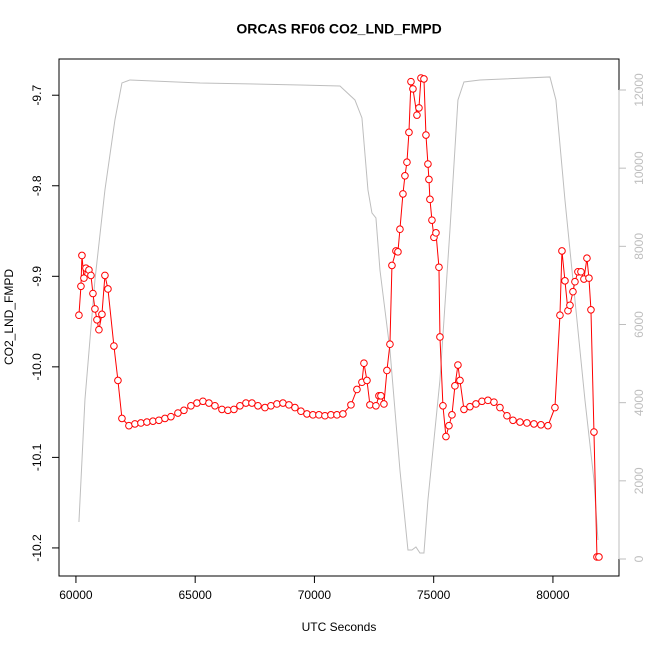  What do you see at coordinates (553, 595) in the screenshot?
I see `x-tick-label: 80000` at bounding box center [553, 595].